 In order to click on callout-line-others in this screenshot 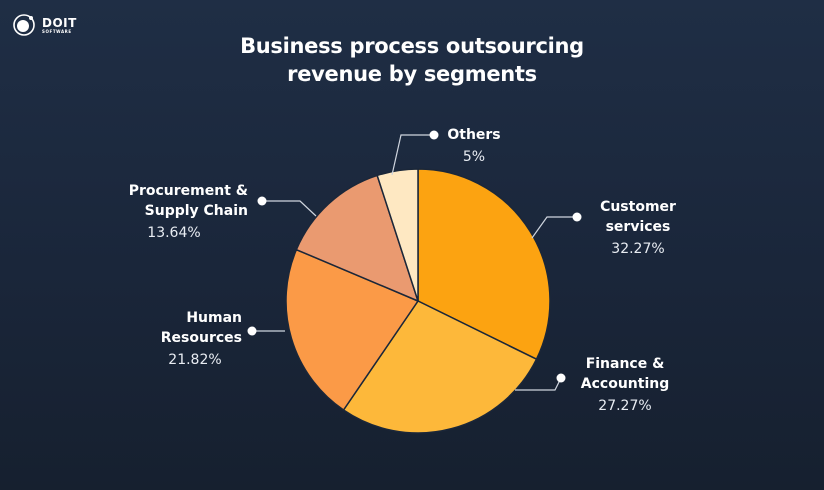, I will do `click(412, 155)`.